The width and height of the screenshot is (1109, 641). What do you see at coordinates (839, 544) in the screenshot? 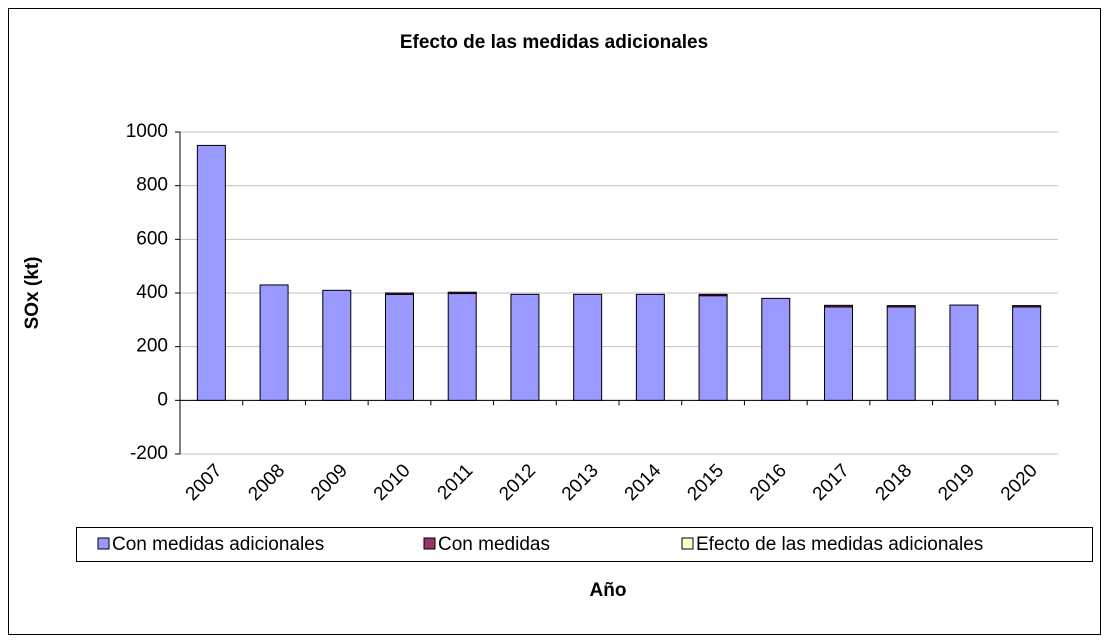
I see `legend-label: Efecto de las medidas adicionales` at bounding box center [839, 544].